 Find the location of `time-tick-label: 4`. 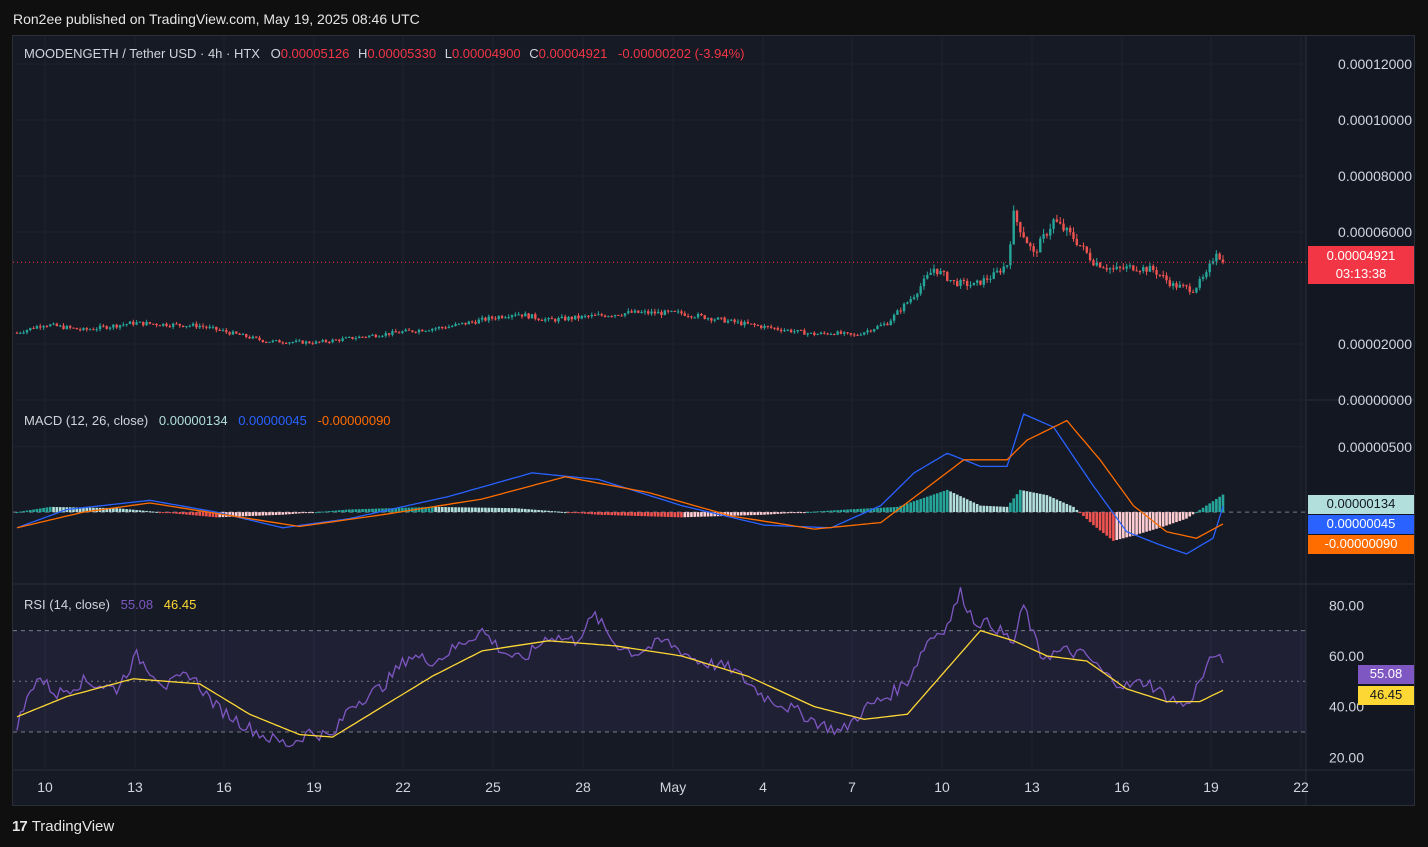

time-tick-label: 4 is located at coordinates (763, 787).